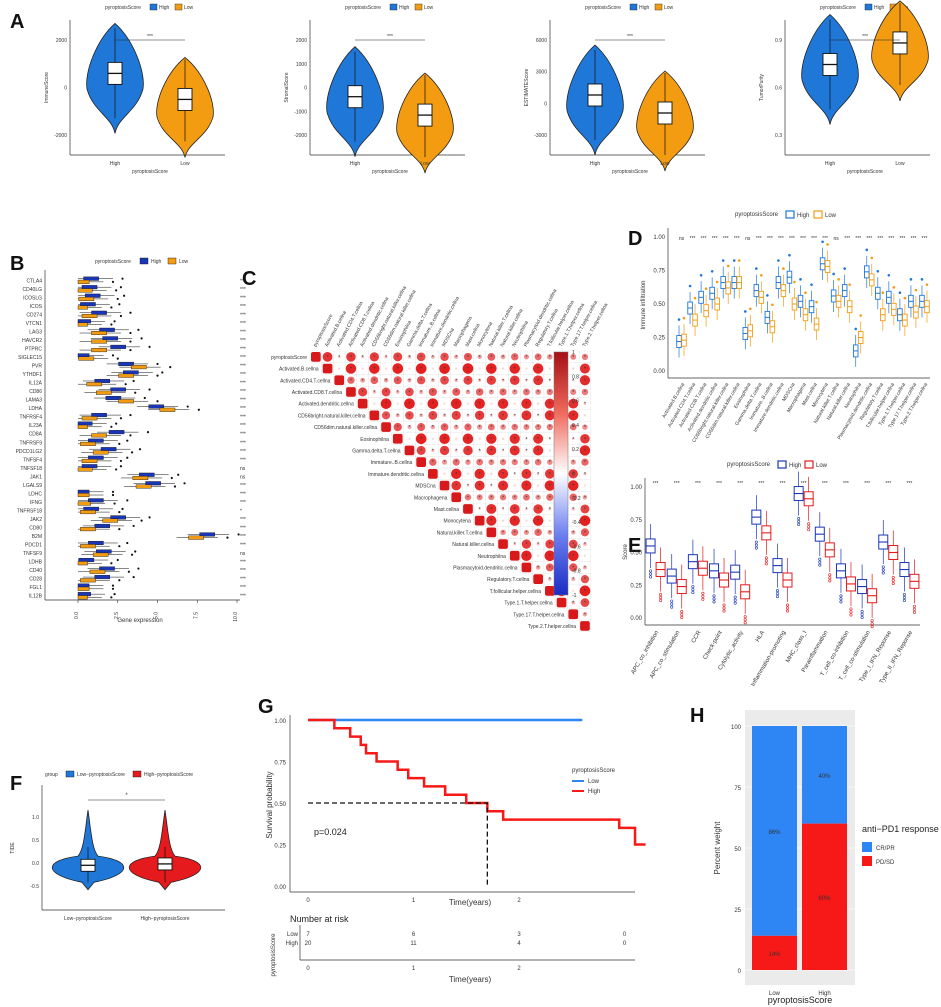 Image resolution: width=941 pixels, height=1007 pixels. What do you see at coordinates (115, 164) in the screenshot?
I see `a-xtick: High` at bounding box center [115, 164].